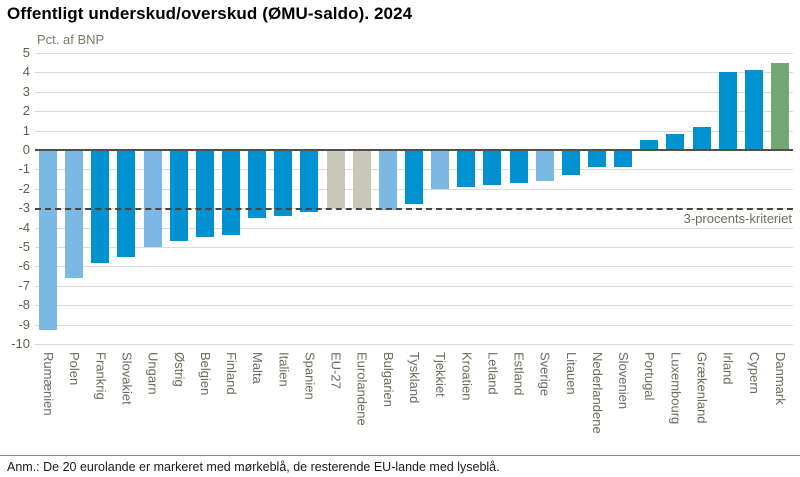 Image resolution: width=800 pixels, height=477 pixels. What do you see at coordinates (24, 305) in the screenshot?
I see `y-tick-label: -8` at bounding box center [24, 305].